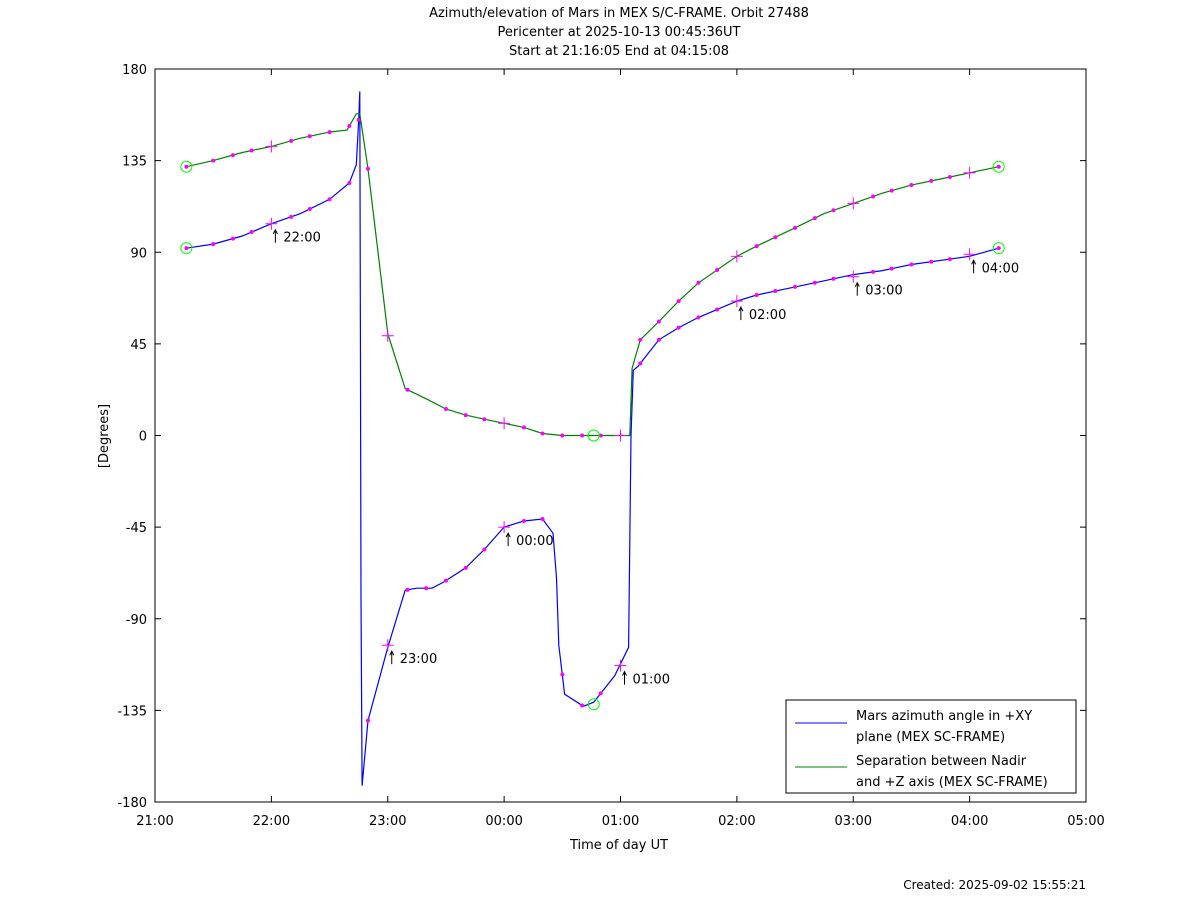  I want to click on hour-label: 23:00, so click(418, 659).